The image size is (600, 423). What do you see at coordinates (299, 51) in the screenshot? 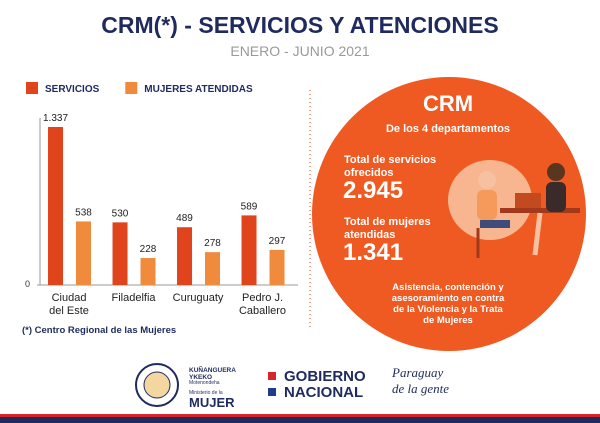
I see `subtitle: ENERO - JUNIO 2021` at bounding box center [299, 51].